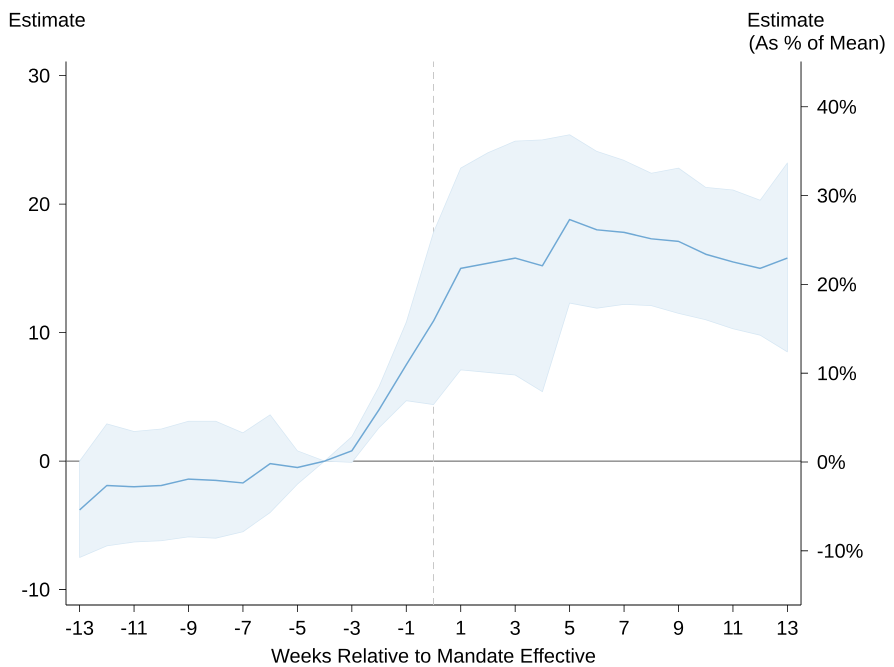 The image size is (894, 667). Describe the element at coordinates (837, 195) in the screenshot. I see `y2-tick-label: 30%` at that location.